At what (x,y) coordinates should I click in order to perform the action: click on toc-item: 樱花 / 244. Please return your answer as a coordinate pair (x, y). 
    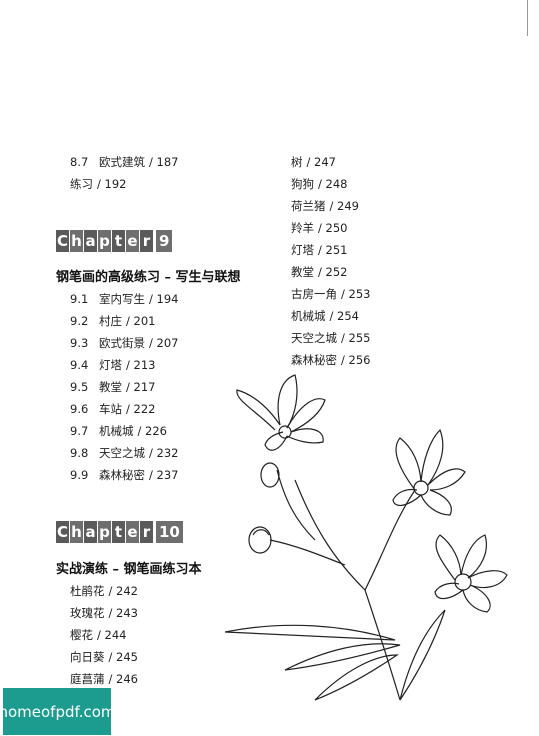
    Looking at the image, I should click on (98, 635).